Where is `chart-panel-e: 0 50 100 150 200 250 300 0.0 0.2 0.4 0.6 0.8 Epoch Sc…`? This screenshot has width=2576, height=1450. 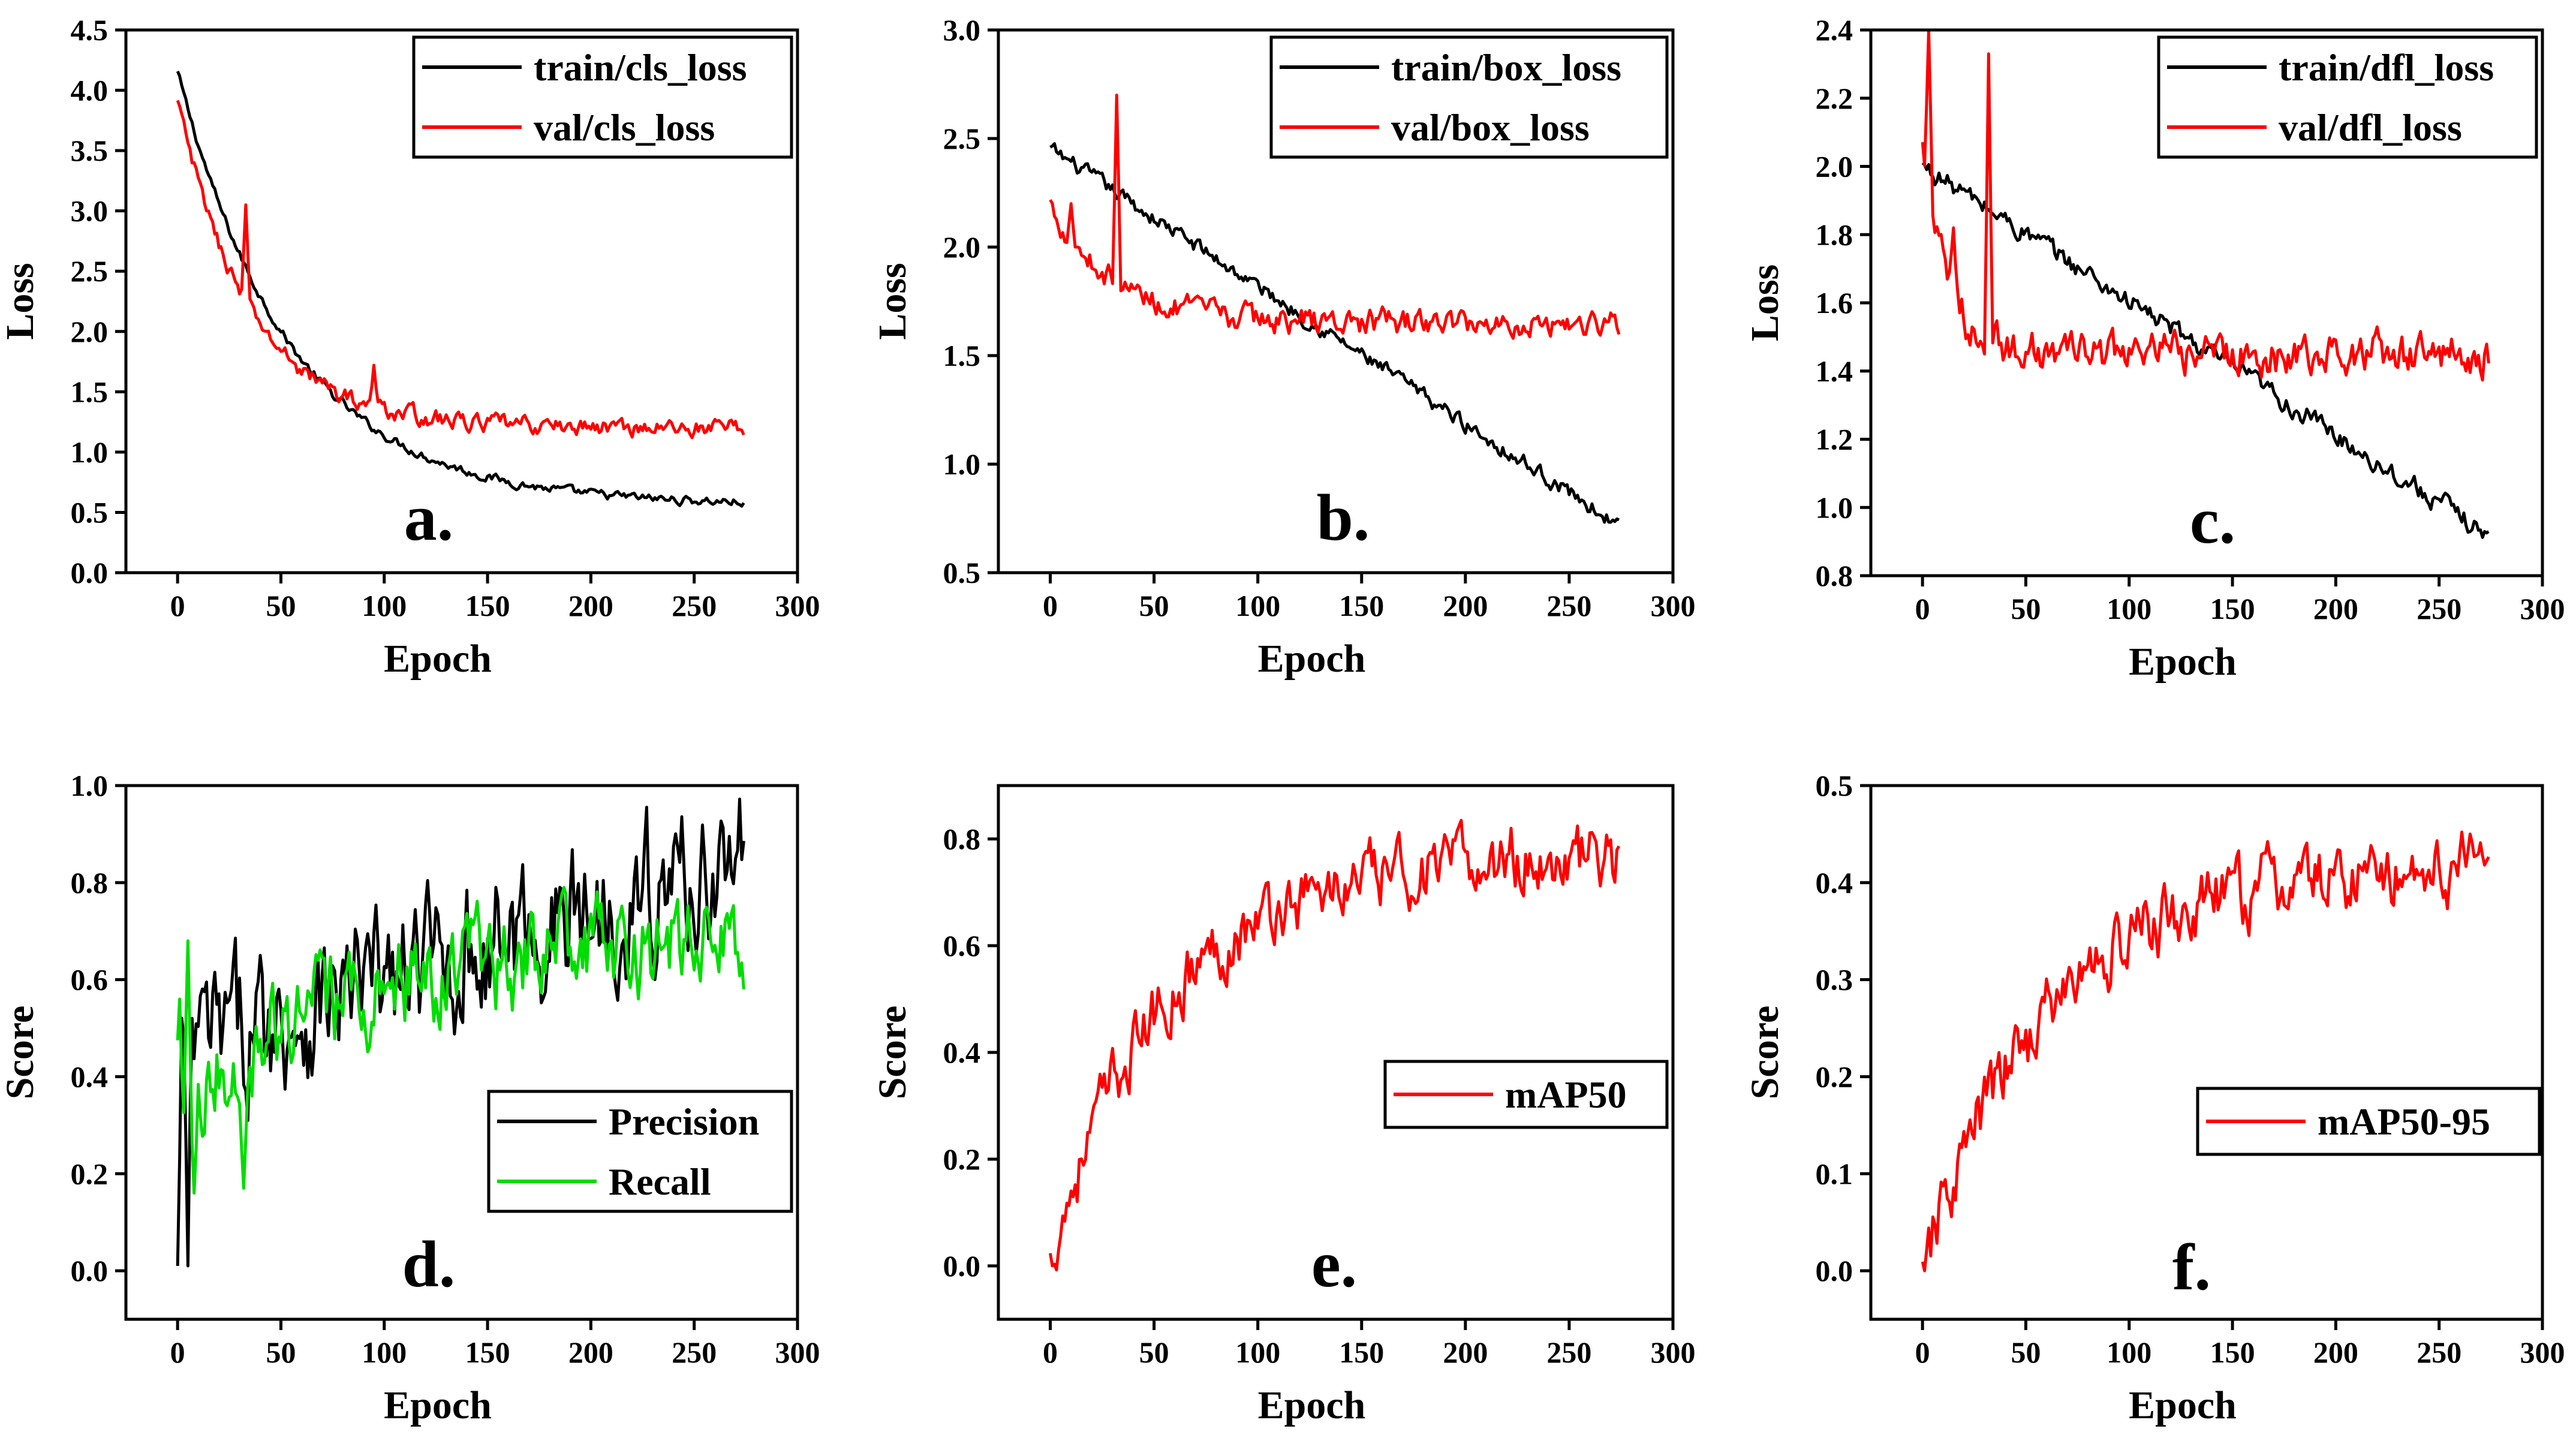
chart-panel-e: 0 50 100 150 200 250 300 0.0 0.2 0.4 0.6 0.8 Epoch Sc… is located at coordinates (1284, 1105).